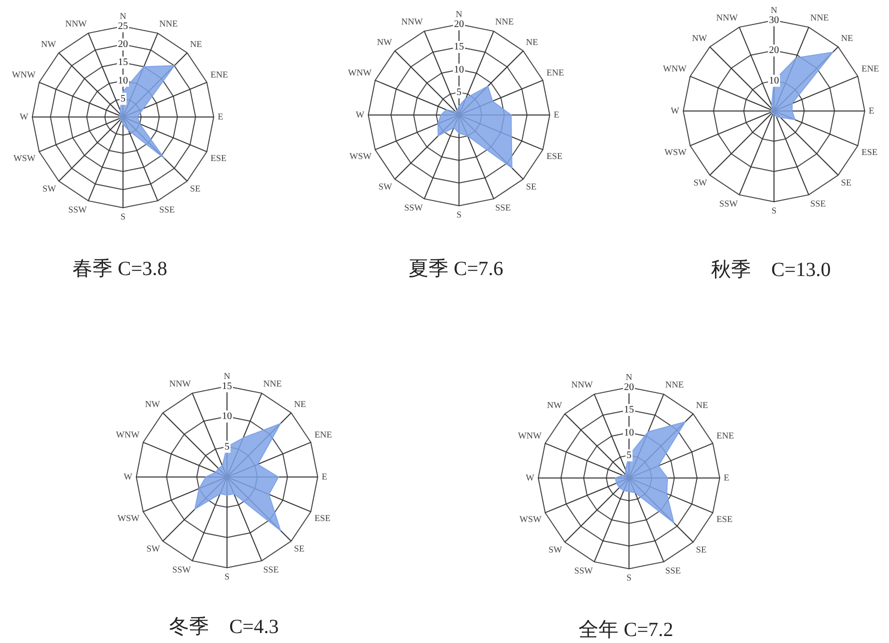 Image resolution: width=889 pixels, height=643 pixels. I want to click on text: 全年 C=7.2, so click(626, 630).